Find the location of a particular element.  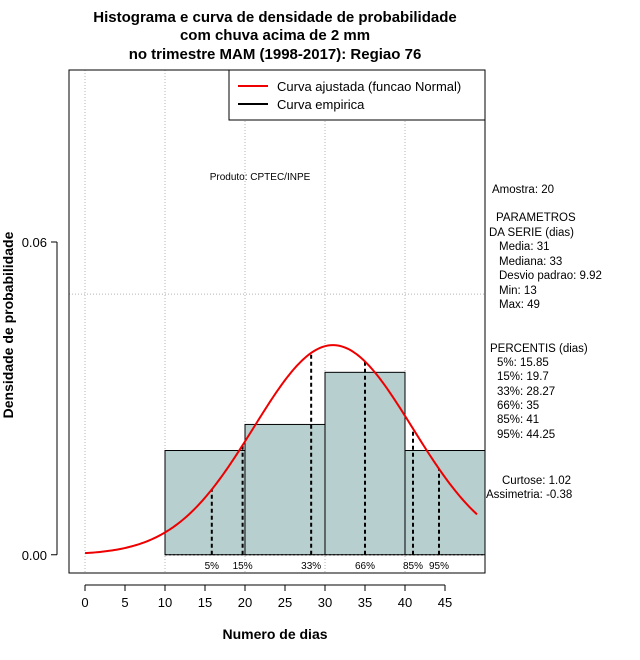

product-annotation: Produto: CPTEC/INPE is located at coordinates (260, 177).